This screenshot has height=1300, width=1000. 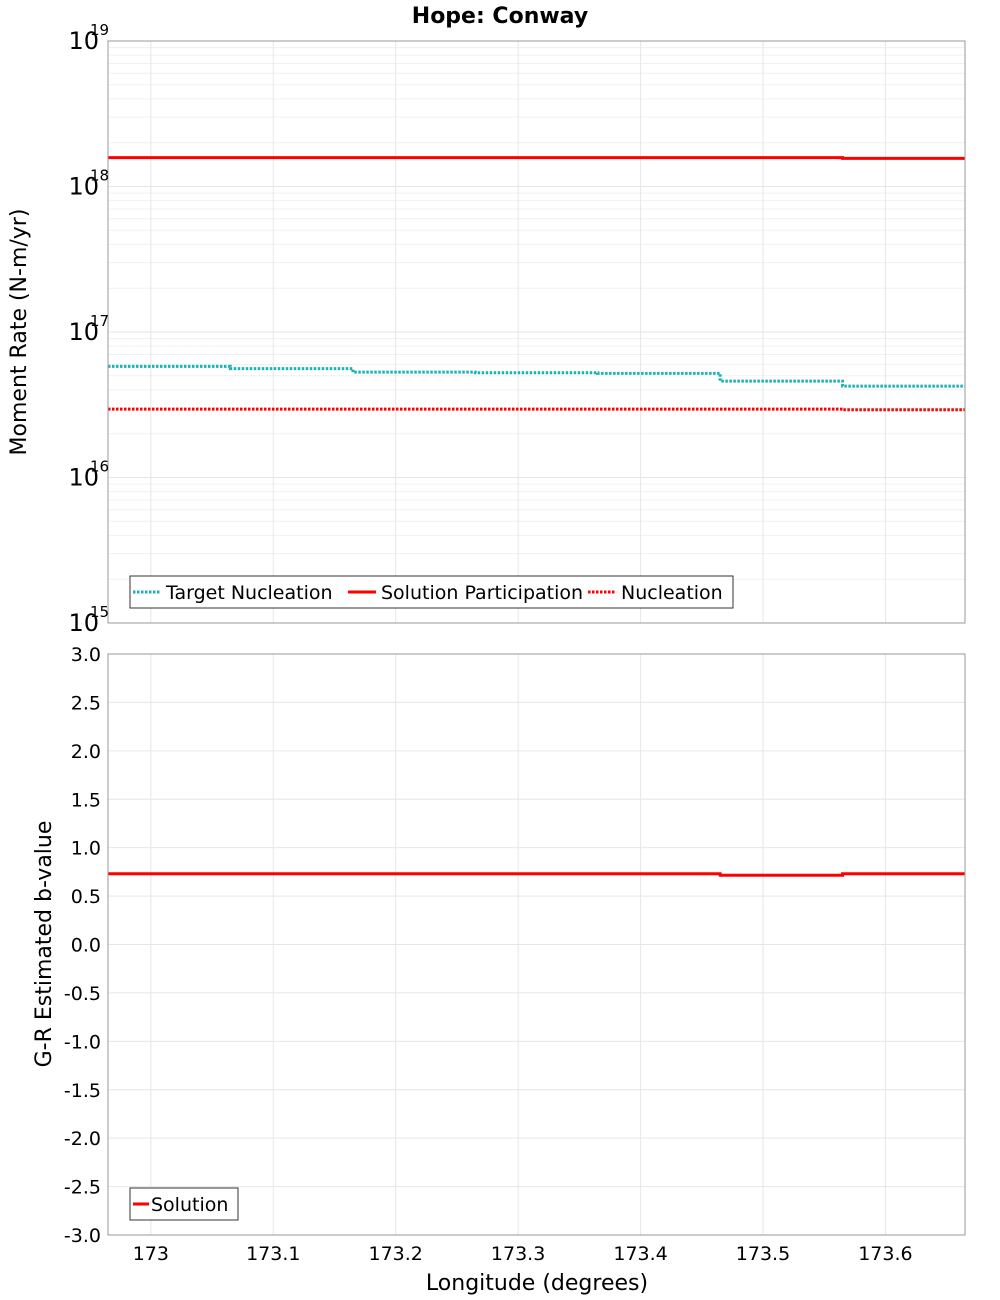 I want to click on legend-item: Target Nucleation, so click(x=233, y=593).